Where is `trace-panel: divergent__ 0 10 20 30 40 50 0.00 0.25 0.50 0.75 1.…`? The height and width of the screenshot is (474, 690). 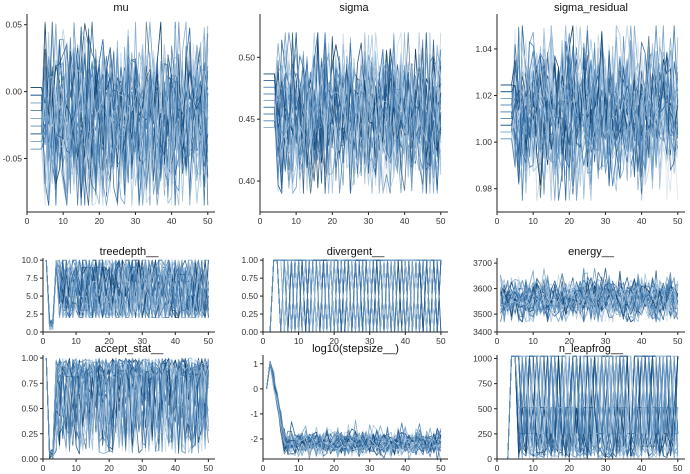 trace-panel: divergent__ 0 10 20 30 40 50 0.00 0.25 0.50 0.75 1.… is located at coordinates (344, 296).